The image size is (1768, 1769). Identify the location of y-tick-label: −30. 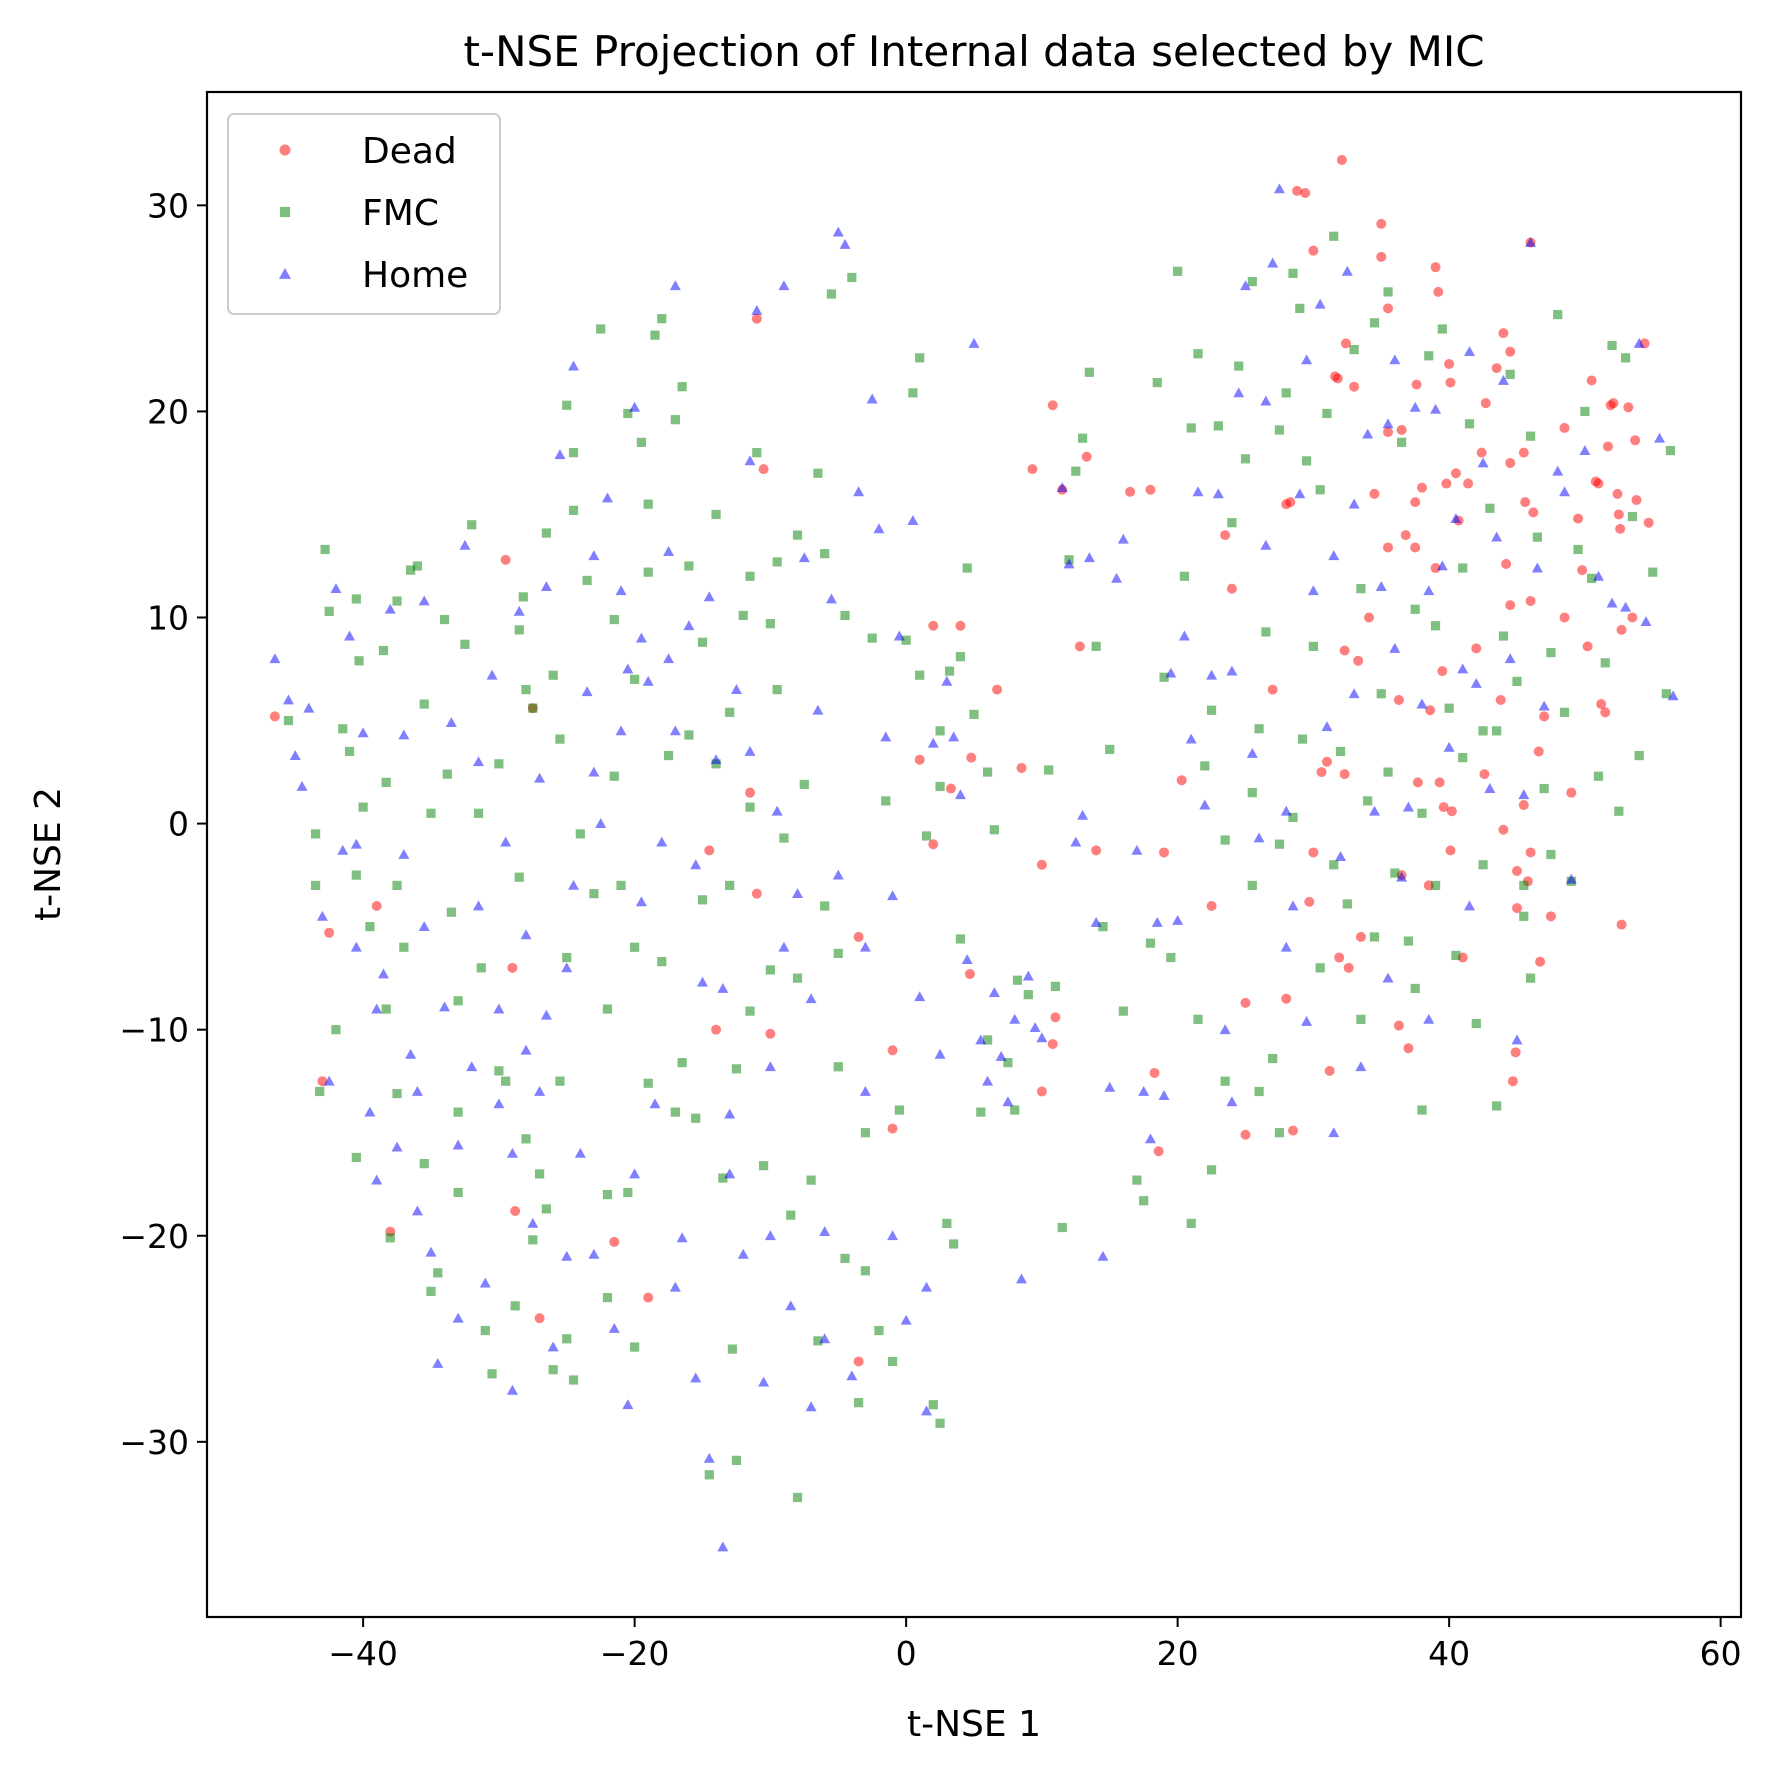
(154, 1442).